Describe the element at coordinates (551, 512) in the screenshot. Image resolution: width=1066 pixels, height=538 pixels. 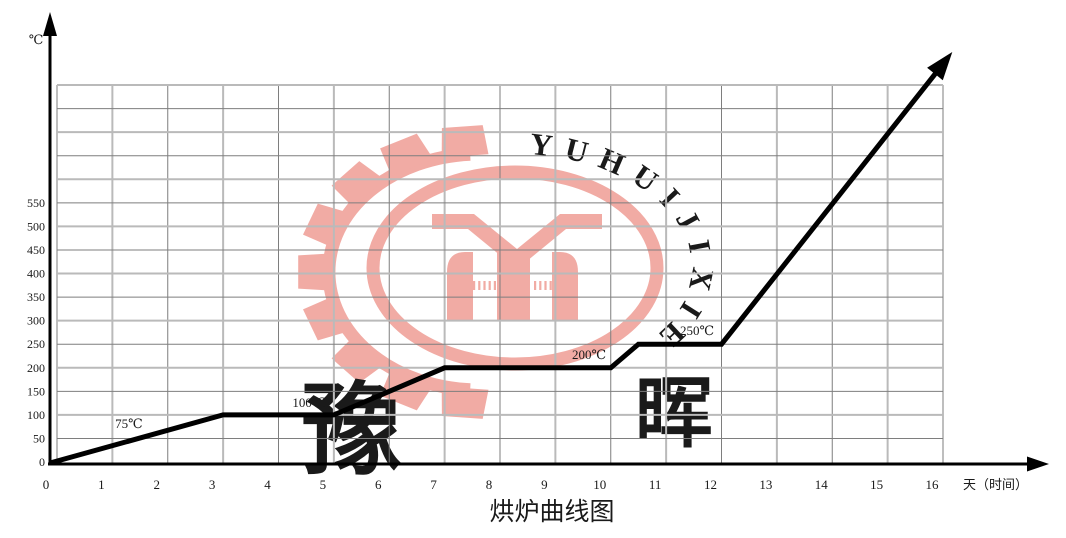
I see `chart-title: 烘炉曲线图` at that location.